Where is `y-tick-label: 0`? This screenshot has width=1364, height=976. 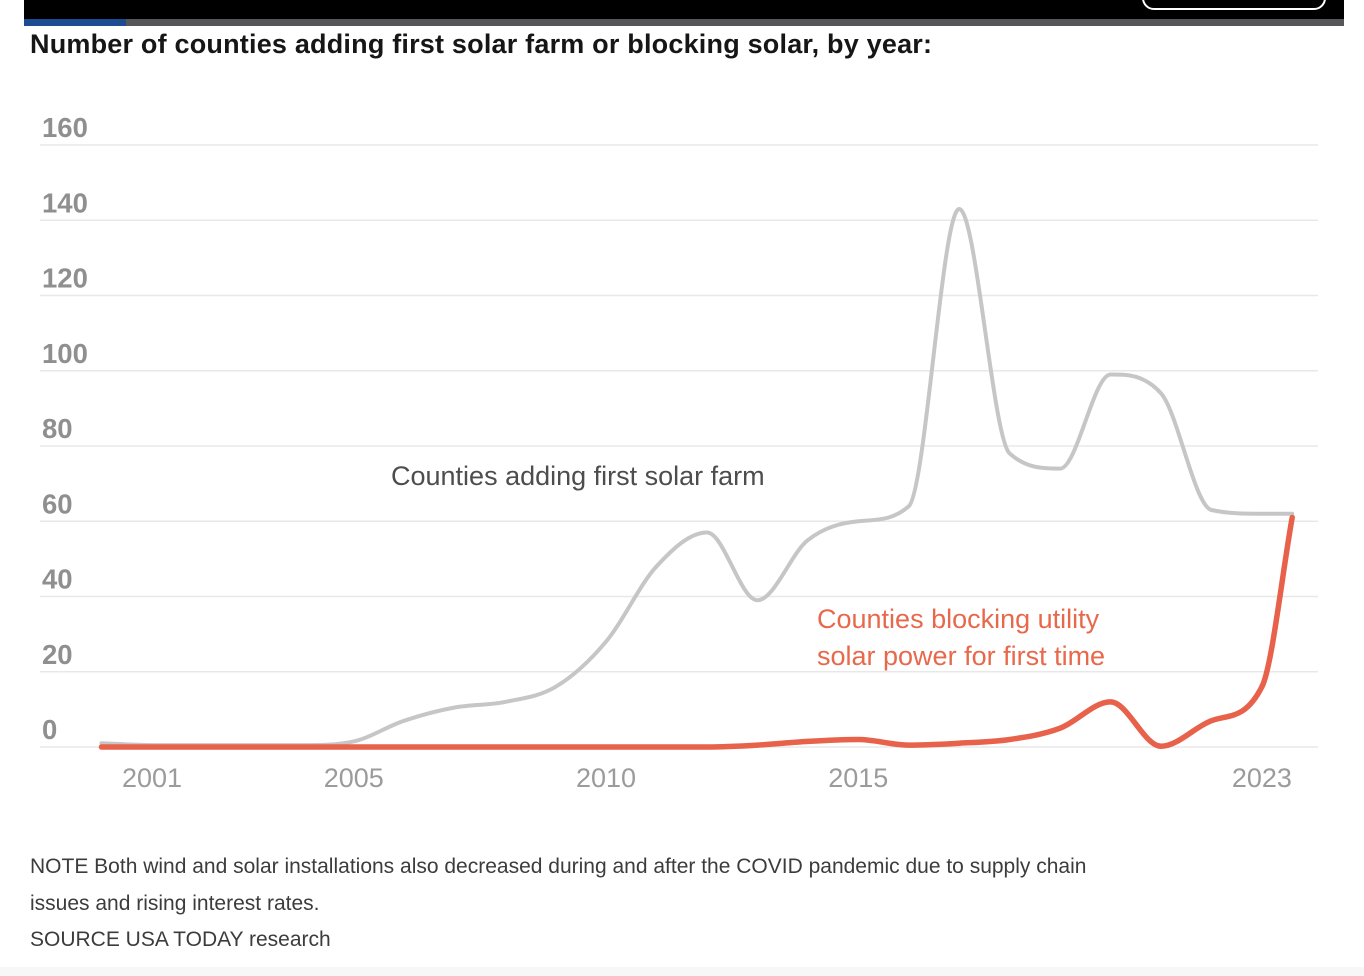
y-tick-label: 0 is located at coordinates (49, 729).